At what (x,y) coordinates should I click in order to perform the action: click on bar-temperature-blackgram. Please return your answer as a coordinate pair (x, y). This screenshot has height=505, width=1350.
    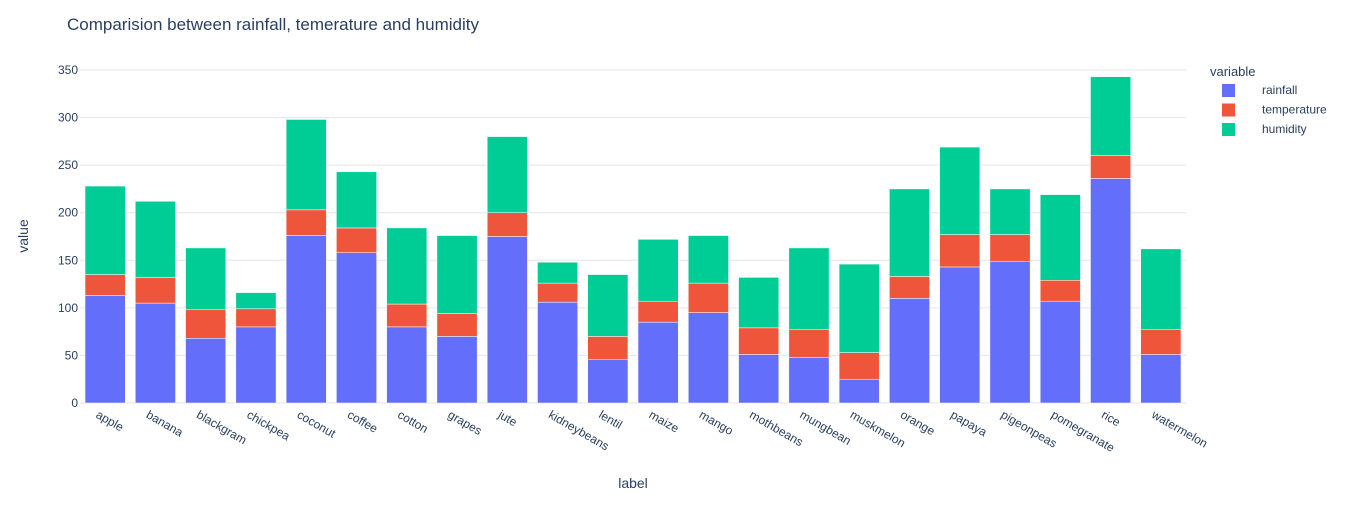
    Looking at the image, I should click on (206, 324).